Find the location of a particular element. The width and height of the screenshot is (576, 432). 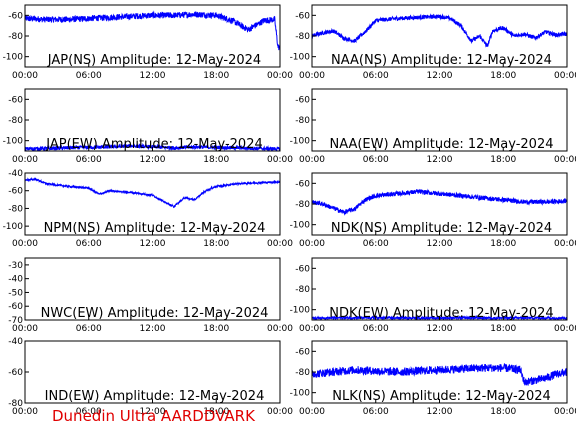

ytick-label-6-4: -70 is located at coordinates (15, 321).